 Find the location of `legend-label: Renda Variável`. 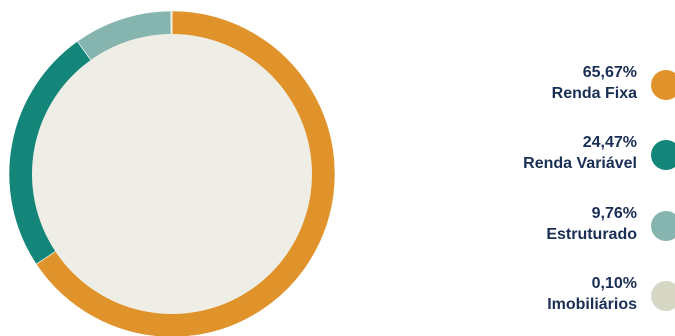

legend-label: Renda Variável is located at coordinates (580, 163).